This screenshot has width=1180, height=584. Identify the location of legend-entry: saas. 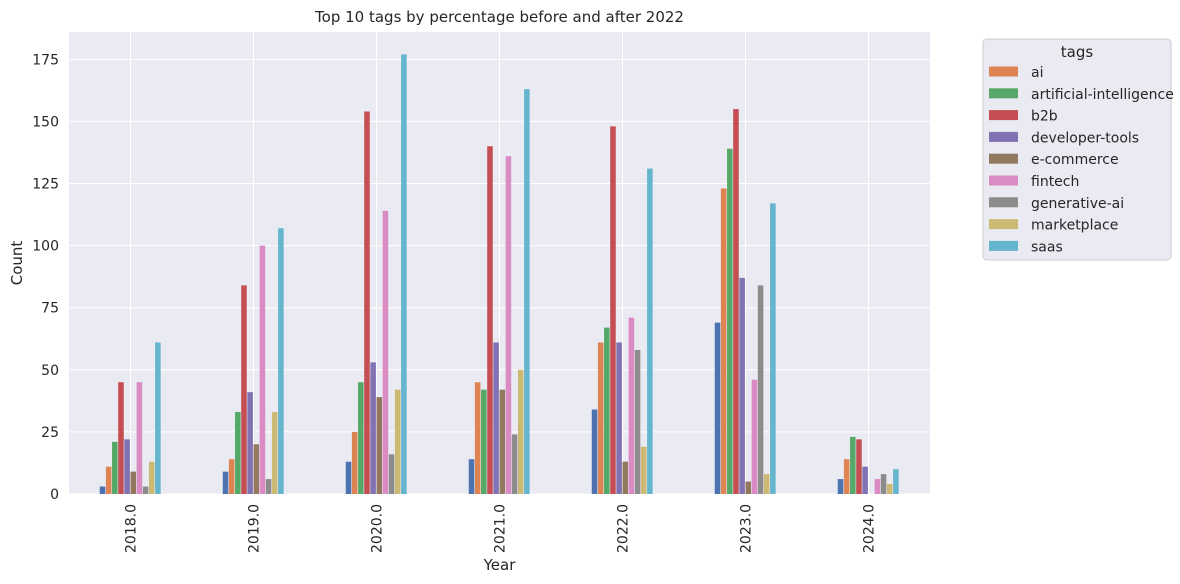
(1047, 247).